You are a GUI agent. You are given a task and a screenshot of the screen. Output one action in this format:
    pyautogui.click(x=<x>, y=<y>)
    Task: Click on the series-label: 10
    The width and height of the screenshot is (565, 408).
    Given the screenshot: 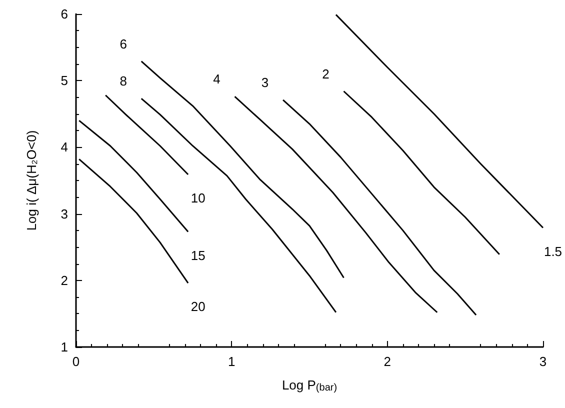 What is the action you would take?
    pyautogui.click(x=198, y=198)
    